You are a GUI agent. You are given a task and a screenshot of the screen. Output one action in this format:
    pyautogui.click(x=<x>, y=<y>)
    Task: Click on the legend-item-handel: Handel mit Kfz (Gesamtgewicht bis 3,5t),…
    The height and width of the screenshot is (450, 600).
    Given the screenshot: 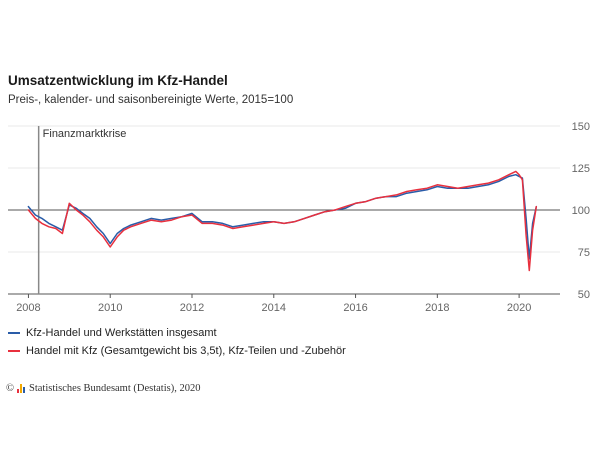 What is the action you would take?
    pyautogui.click(x=177, y=351)
    